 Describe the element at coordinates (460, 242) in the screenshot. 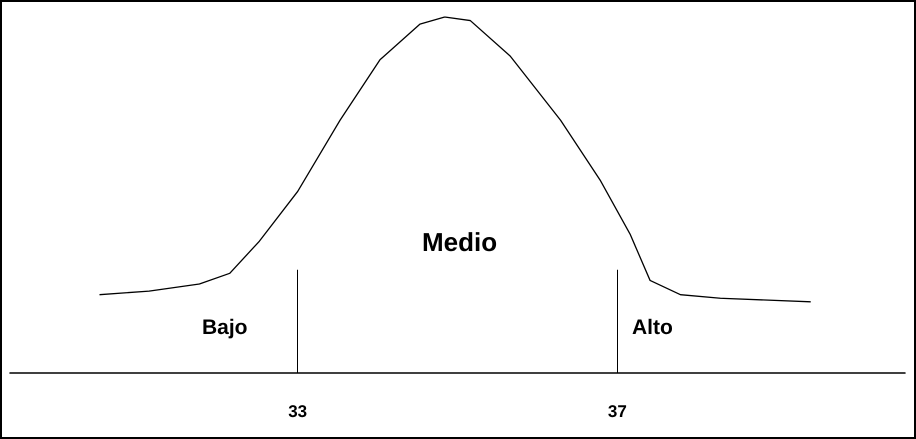

I see `annotation: Medio` at that location.